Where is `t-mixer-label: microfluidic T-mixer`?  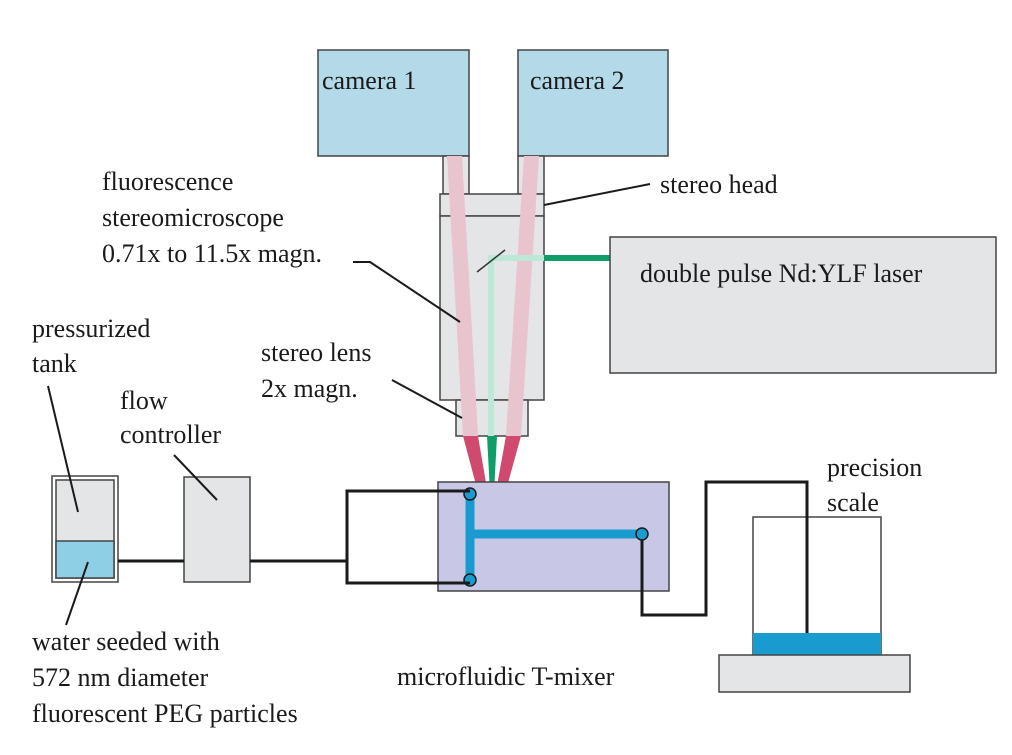
t-mixer-label: microfluidic T-mixer is located at coordinates (506, 676).